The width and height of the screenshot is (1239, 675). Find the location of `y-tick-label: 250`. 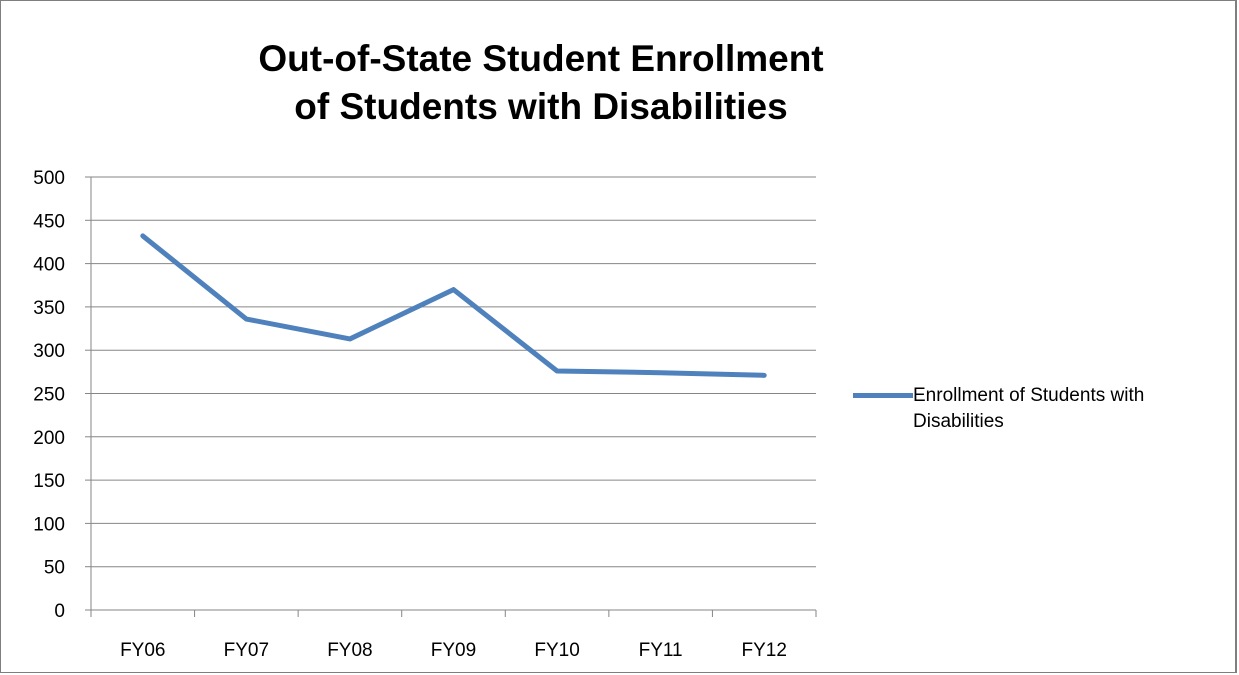

y-tick-label: 250 is located at coordinates (49, 395).